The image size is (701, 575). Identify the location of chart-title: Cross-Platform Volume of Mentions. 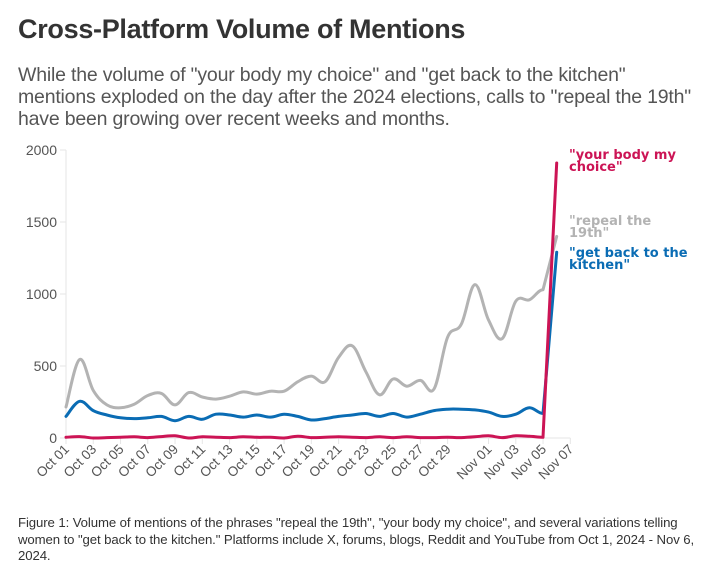
(242, 29).